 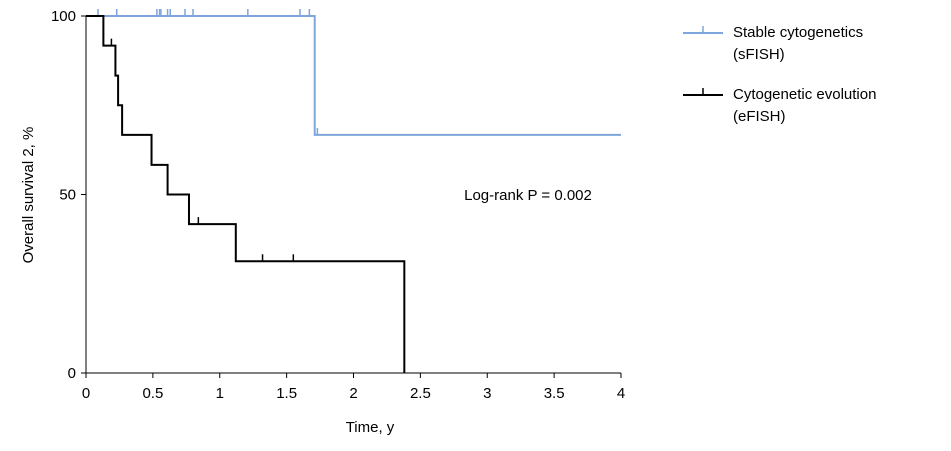 What do you see at coordinates (370, 427) in the screenshot?
I see `x-axis-title: Time, y` at bounding box center [370, 427].